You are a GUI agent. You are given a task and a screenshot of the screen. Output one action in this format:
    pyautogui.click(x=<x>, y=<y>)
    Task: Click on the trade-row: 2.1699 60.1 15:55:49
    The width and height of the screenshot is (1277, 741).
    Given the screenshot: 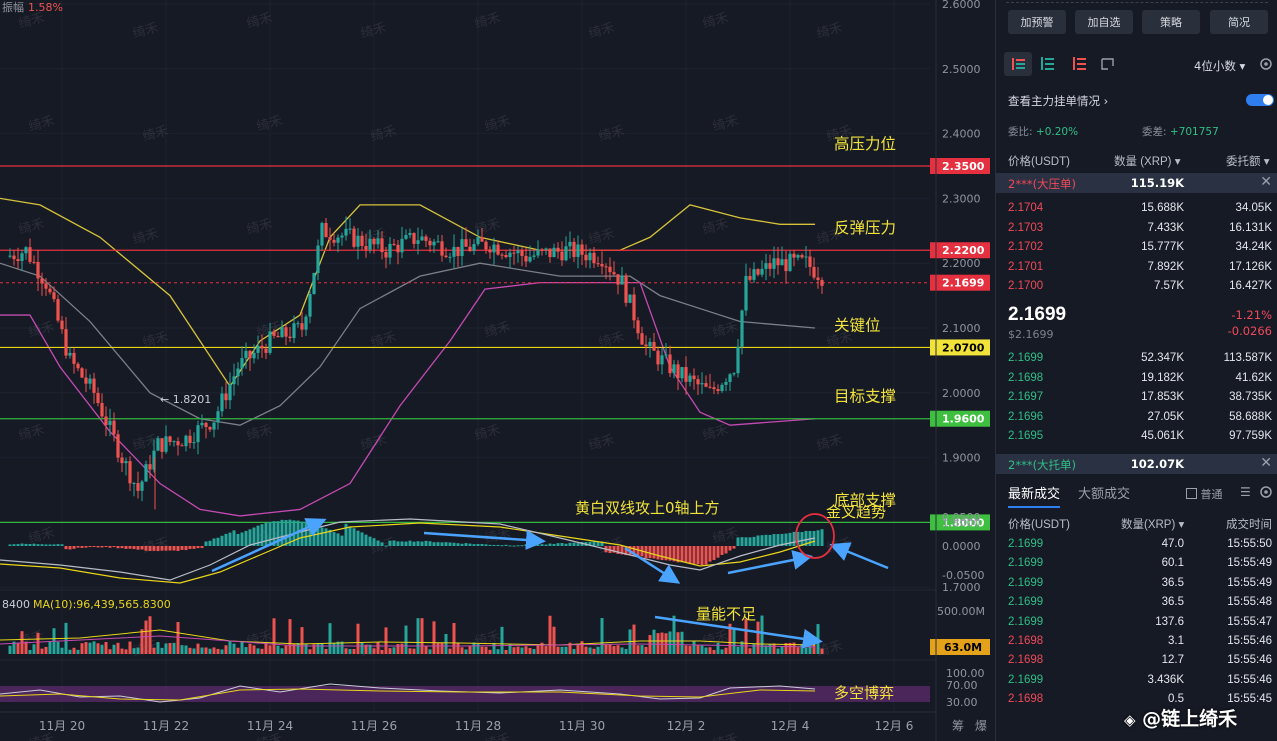 What is the action you would take?
    pyautogui.click(x=1136, y=565)
    